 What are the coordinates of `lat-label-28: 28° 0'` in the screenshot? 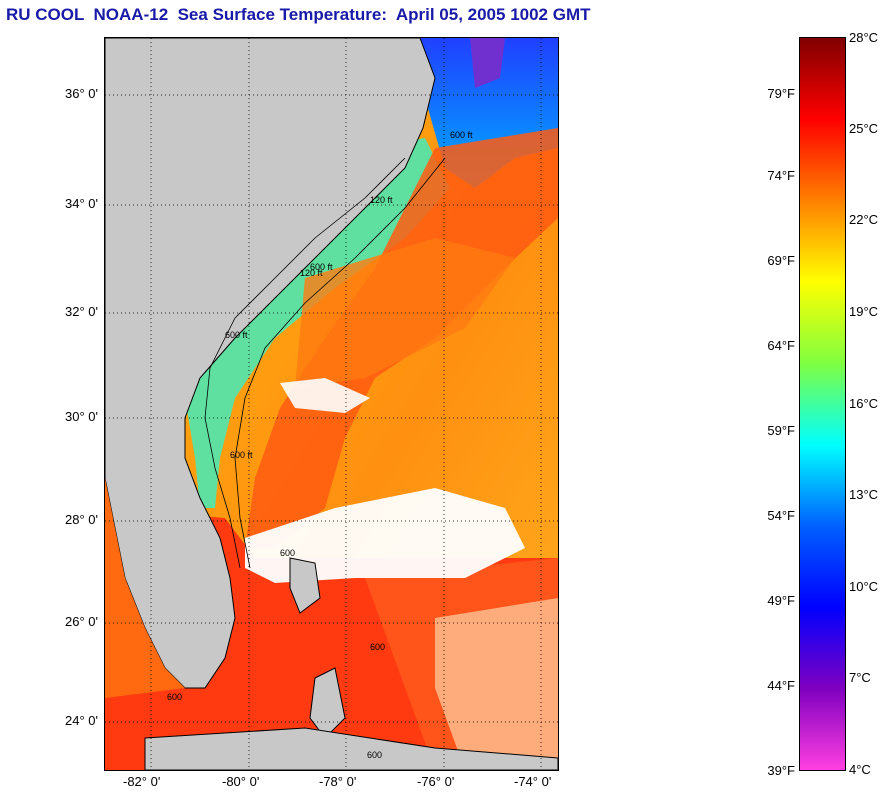 It's located at (81, 519).